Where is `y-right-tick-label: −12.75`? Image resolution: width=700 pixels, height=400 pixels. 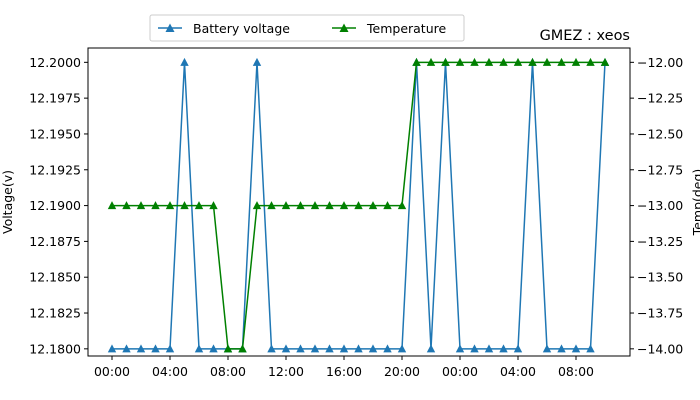
y-right-tick-label: −12.75 is located at coordinates (660, 169).